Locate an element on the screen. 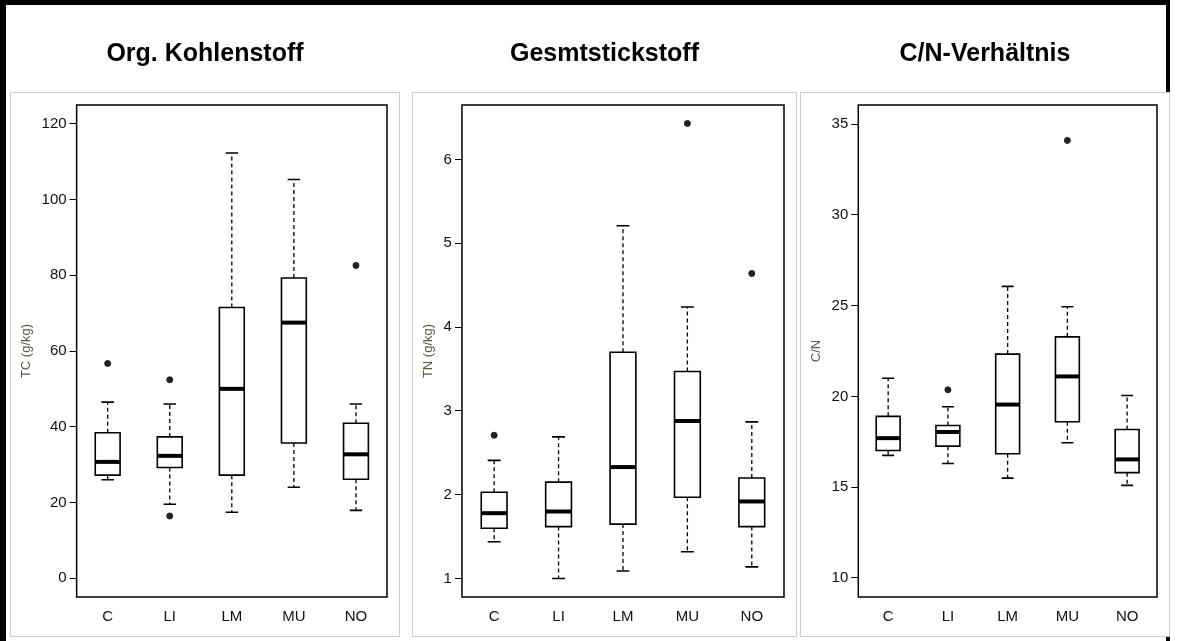 This screenshot has width=1178, height=641. y-tick-label: 3 is located at coordinates (447, 410).